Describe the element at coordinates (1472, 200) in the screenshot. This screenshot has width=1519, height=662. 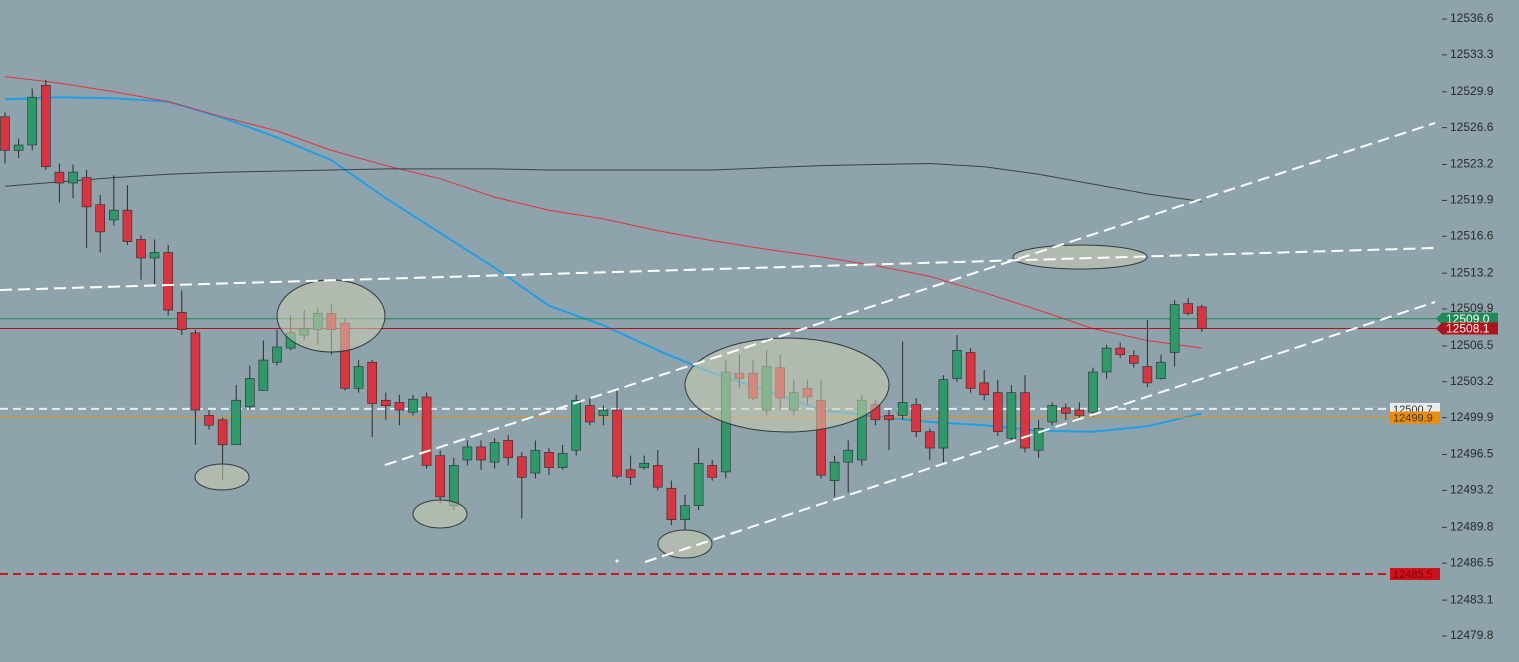
I see `y-tick-label: 12519.9` at that location.